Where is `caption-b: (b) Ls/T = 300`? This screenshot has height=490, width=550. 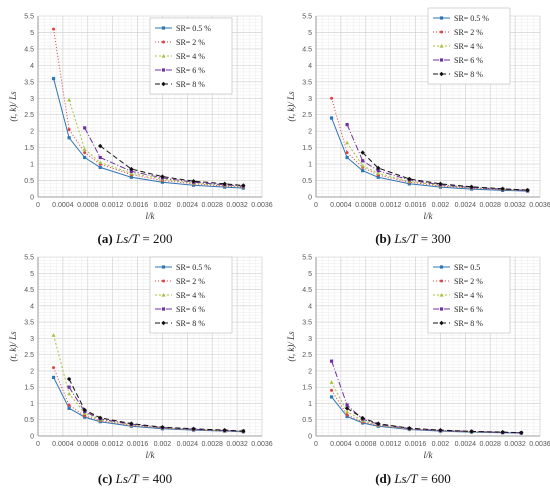 caption-b: (b) Ls/T = 300 is located at coordinates (413, 239).